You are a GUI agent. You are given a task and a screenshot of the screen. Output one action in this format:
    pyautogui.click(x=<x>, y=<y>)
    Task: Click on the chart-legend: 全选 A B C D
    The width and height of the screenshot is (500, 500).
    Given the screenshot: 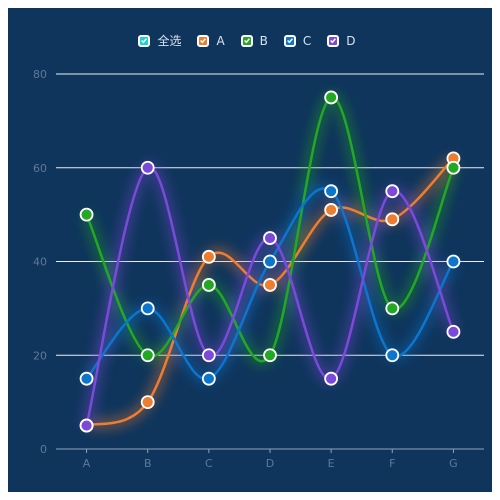 What is the action you would take?
    pyautogui.click(x=250, y=40)
    